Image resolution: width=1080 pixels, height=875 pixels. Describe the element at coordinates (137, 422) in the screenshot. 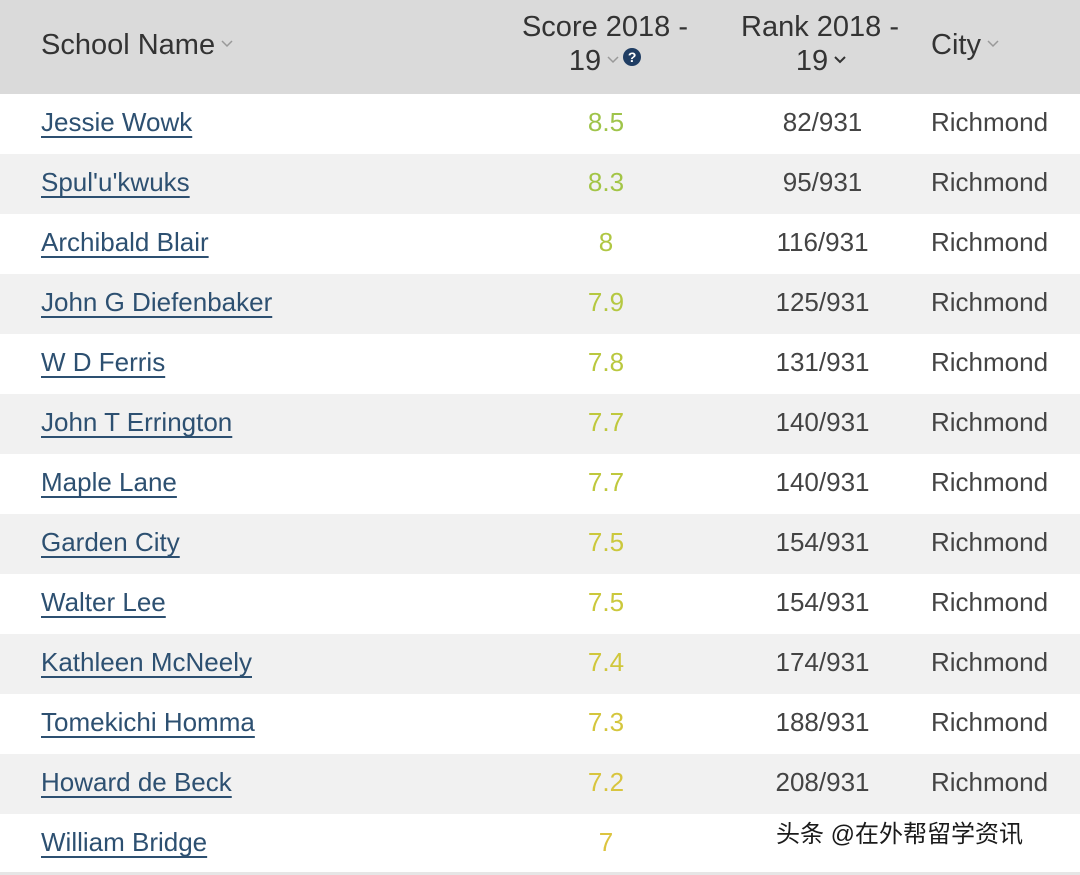

I see `school-name-link: John T Errington` at that location.